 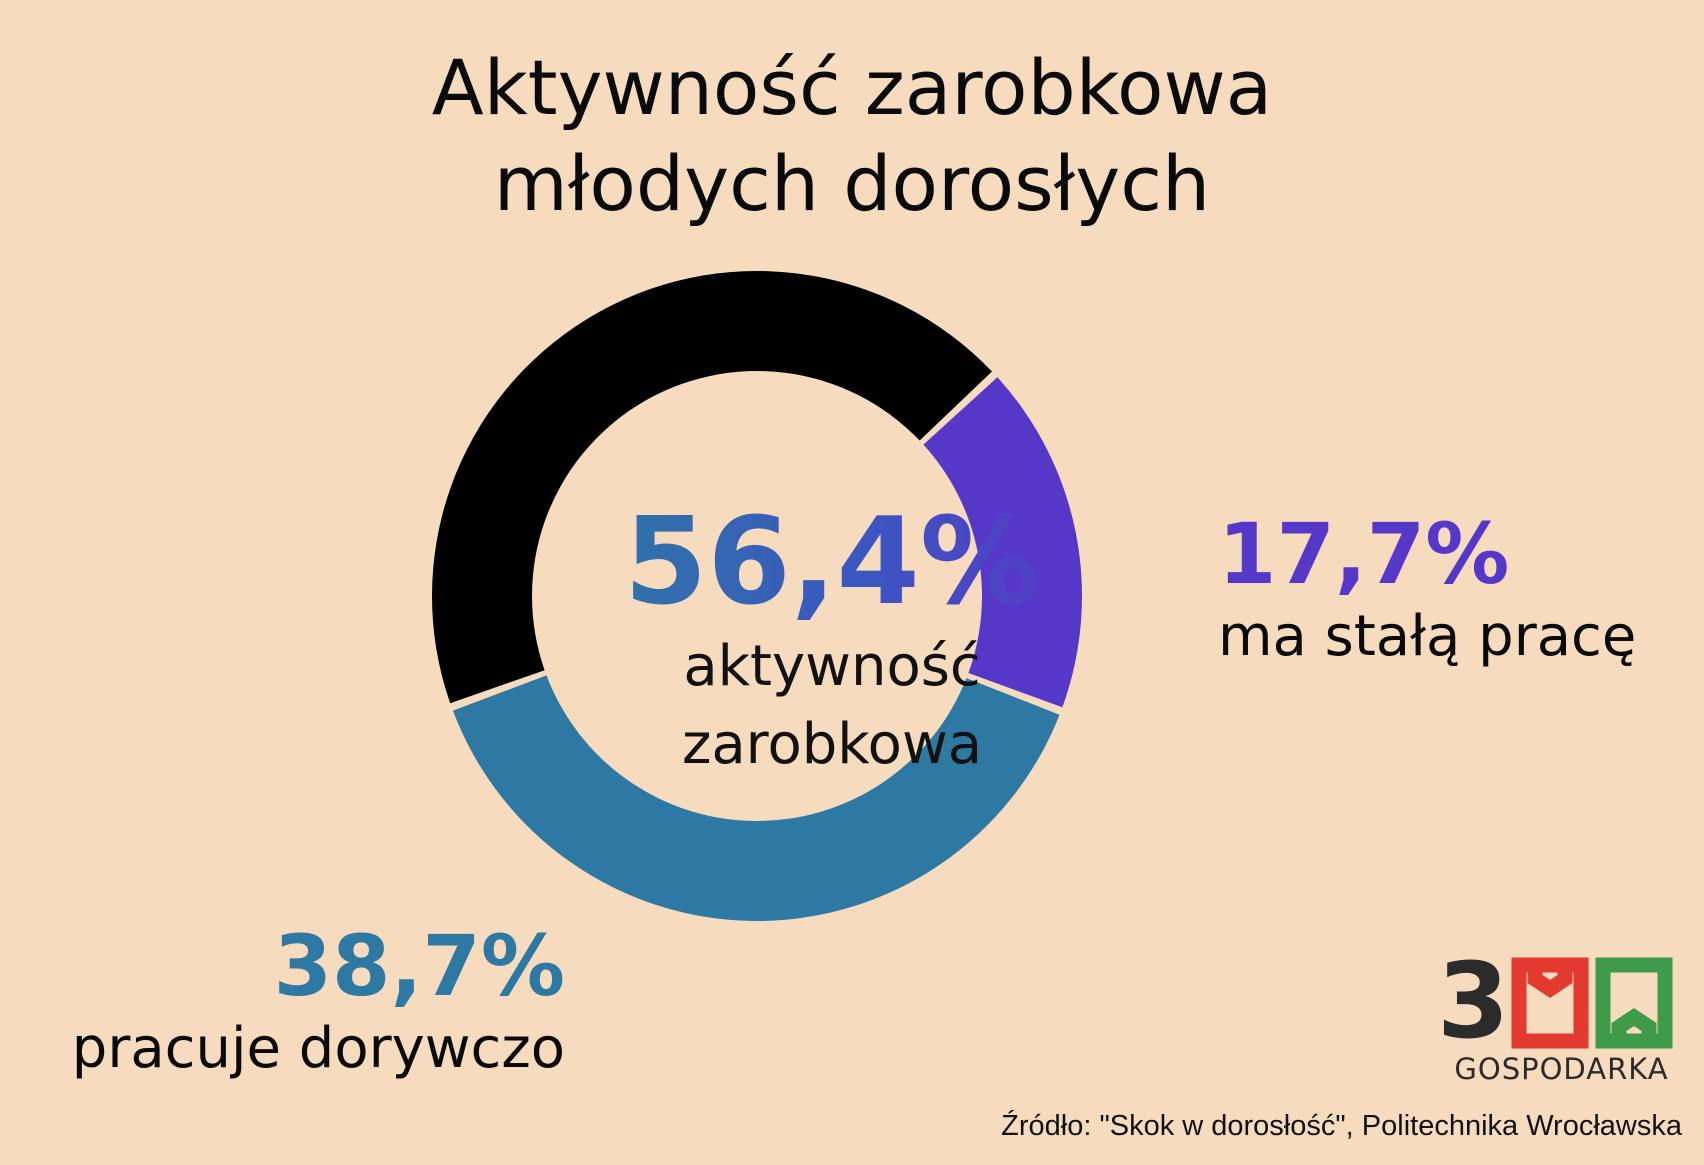 I want to click on casual-job-value: 38,7%, so click(x=419, y=966).